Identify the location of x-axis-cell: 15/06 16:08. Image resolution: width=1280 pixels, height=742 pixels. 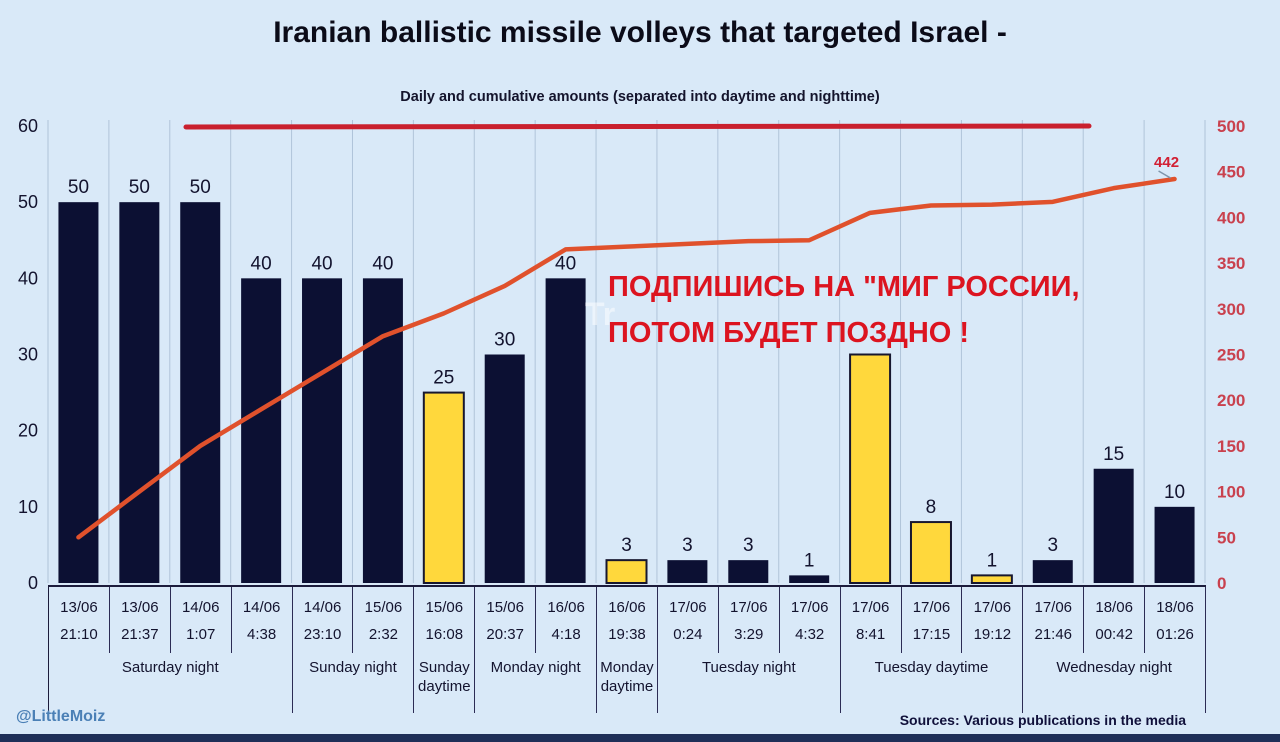
(445, 620).